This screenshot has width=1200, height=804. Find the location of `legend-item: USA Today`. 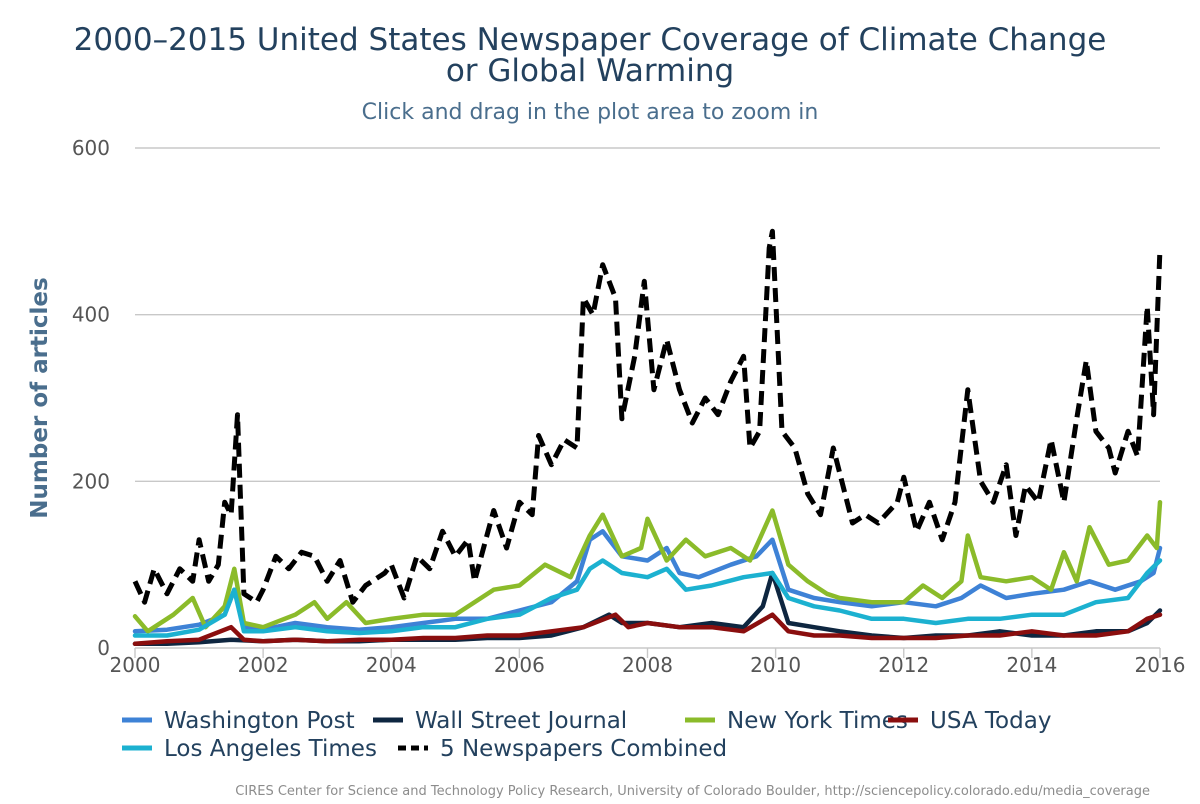

legend-item: USA Today is located at coordinates (969, 721).